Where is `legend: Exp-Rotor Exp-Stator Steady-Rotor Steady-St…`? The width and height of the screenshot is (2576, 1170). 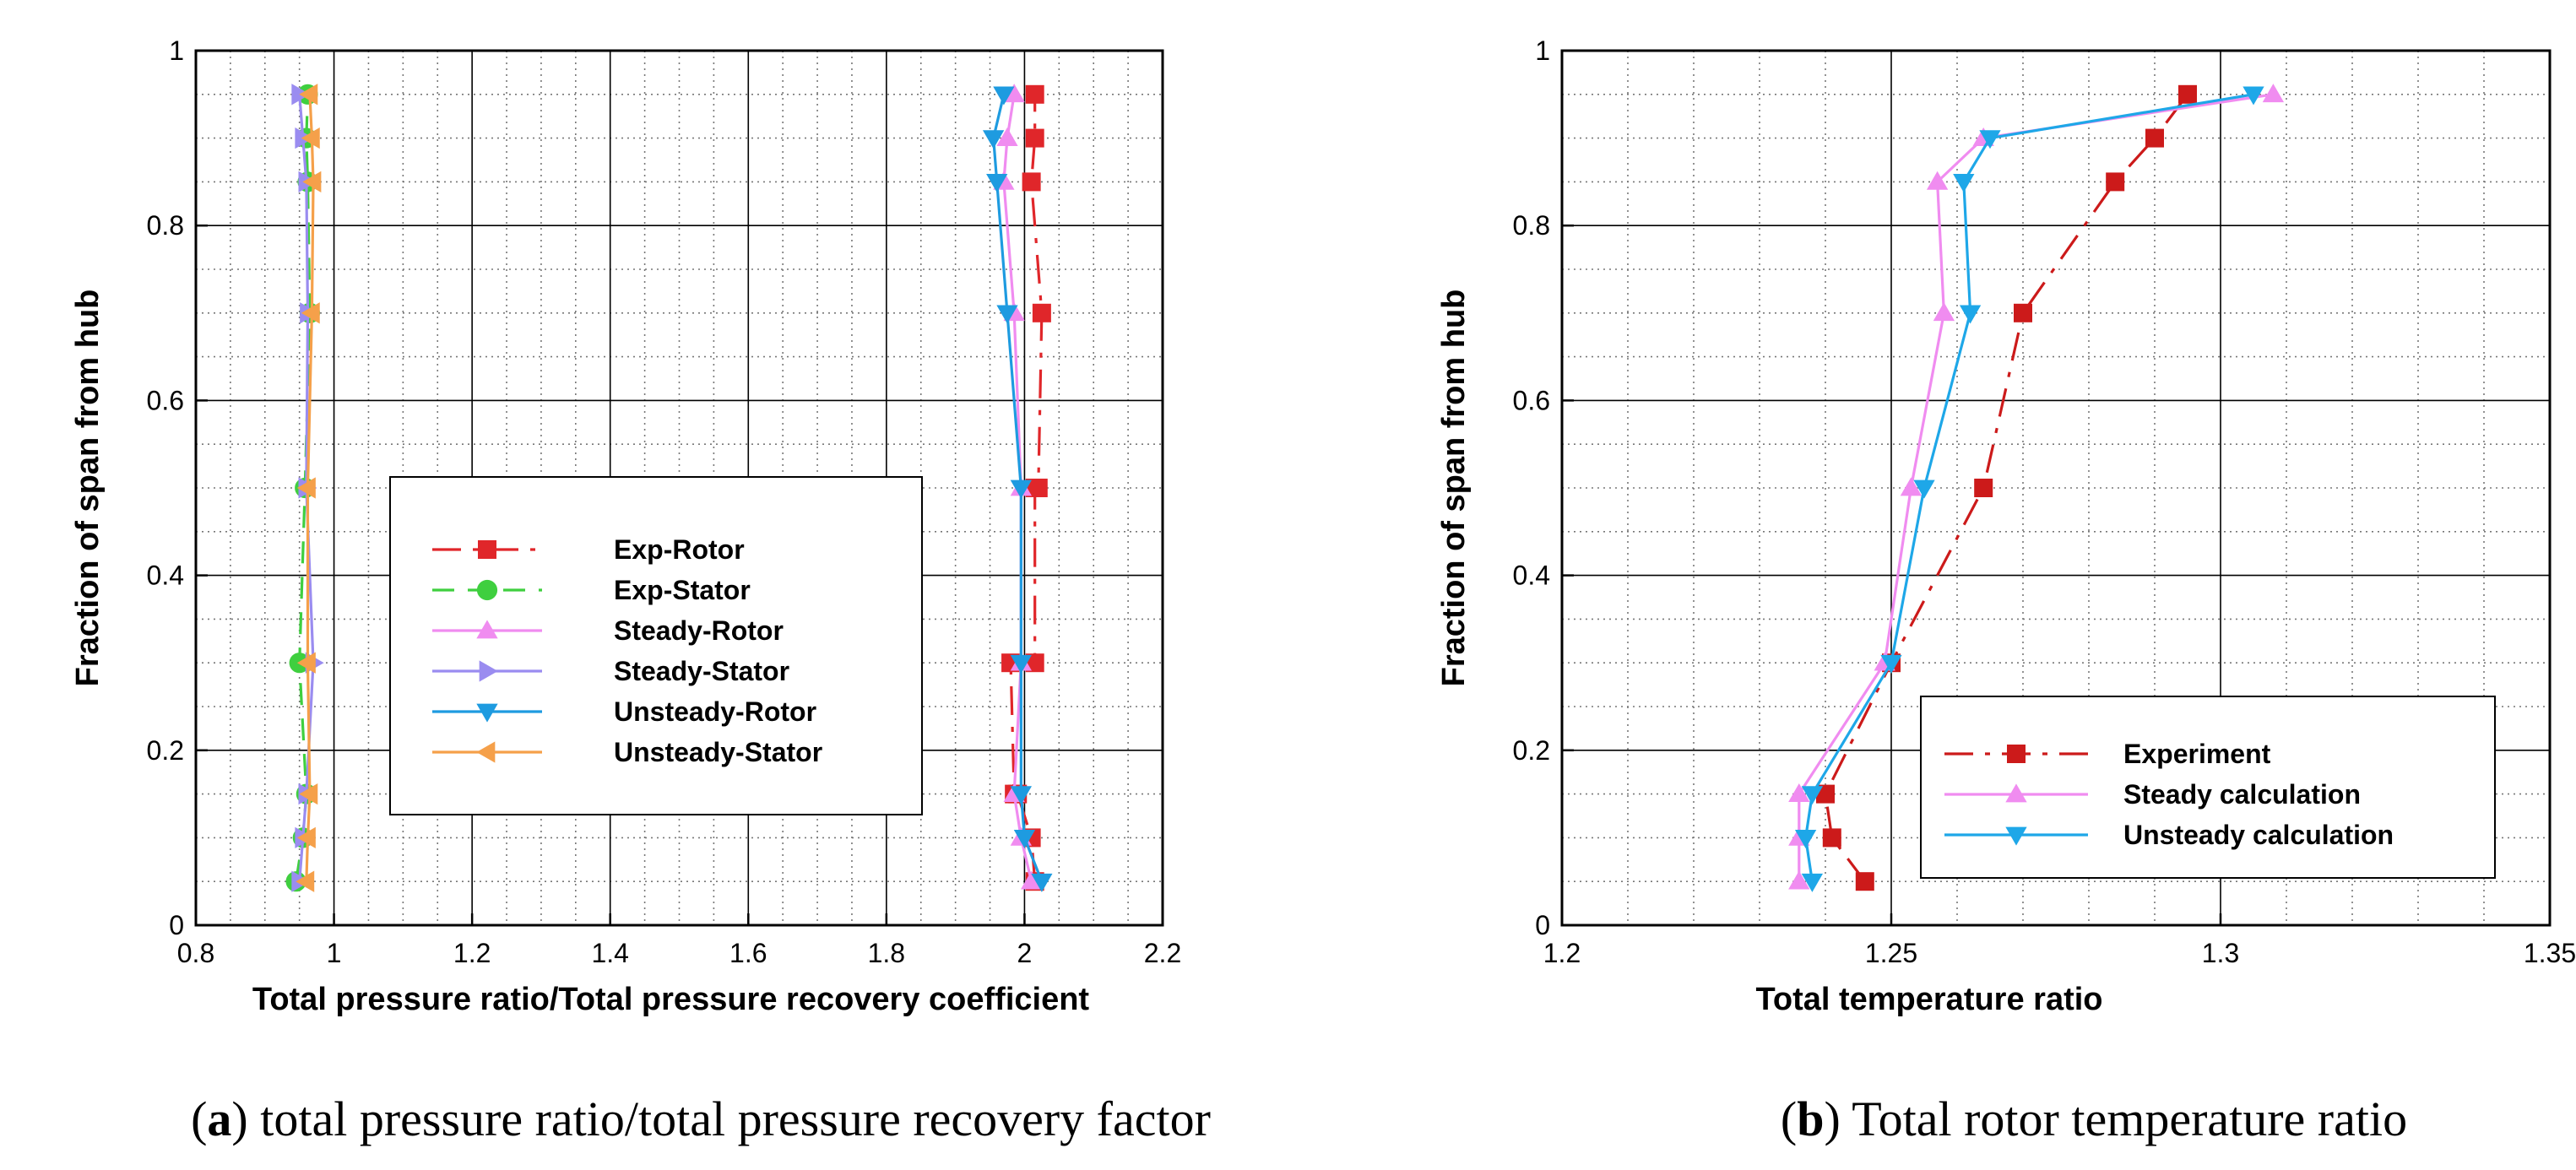
legend: Exp-Rotor Exp-Stator Steady-Rotor Steady-St… is located at coordinates (656, 645).